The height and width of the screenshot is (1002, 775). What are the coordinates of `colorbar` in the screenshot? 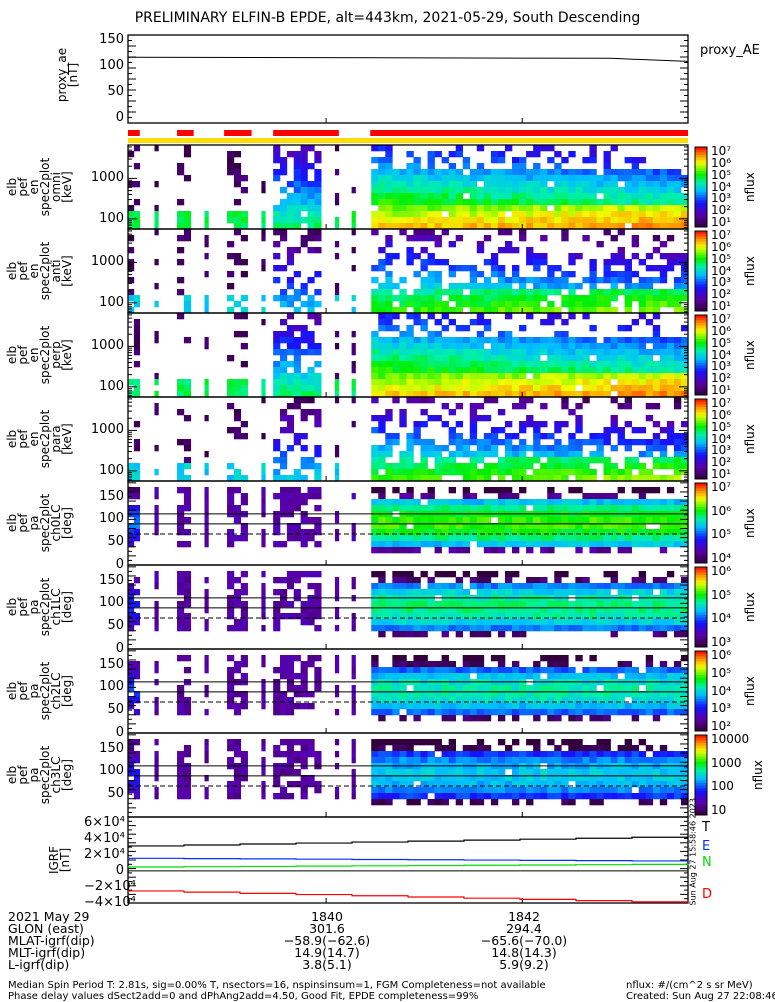 It's located at (701, 607).